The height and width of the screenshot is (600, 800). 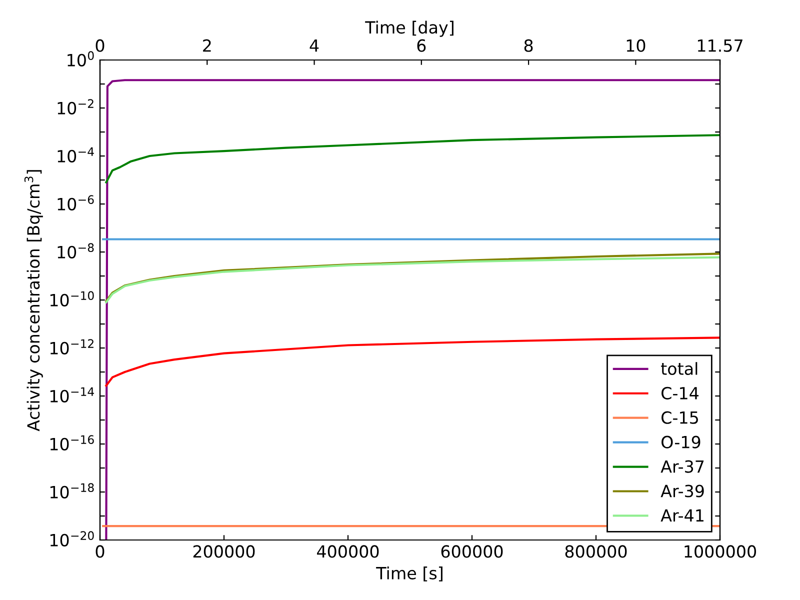 What do you see at coordinates (224, 551) in the screenshot?
I see `x-tick-label: 200000` at bounding box center [224, 551].